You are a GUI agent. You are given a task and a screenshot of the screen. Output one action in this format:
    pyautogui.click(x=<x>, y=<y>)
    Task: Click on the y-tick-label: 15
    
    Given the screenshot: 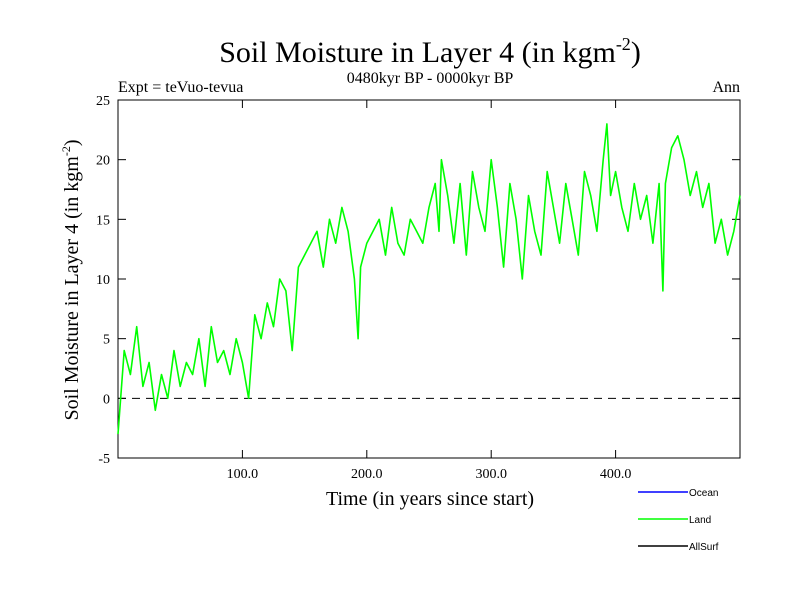 What is the action you would take?
    pyautogui.click(x=103, y=220)
    